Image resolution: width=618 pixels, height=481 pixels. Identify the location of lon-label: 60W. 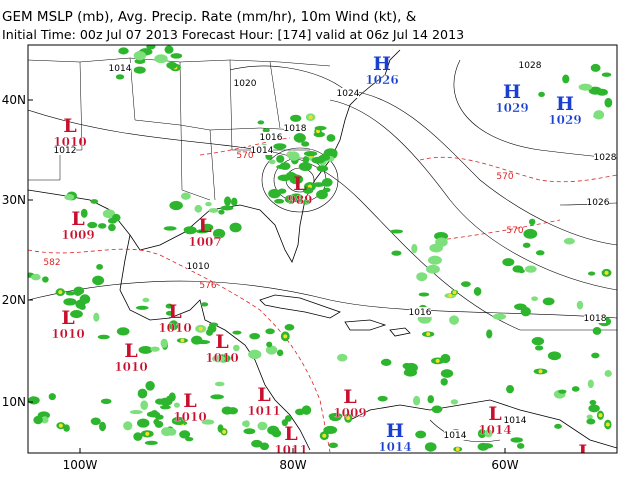
(504, 465).